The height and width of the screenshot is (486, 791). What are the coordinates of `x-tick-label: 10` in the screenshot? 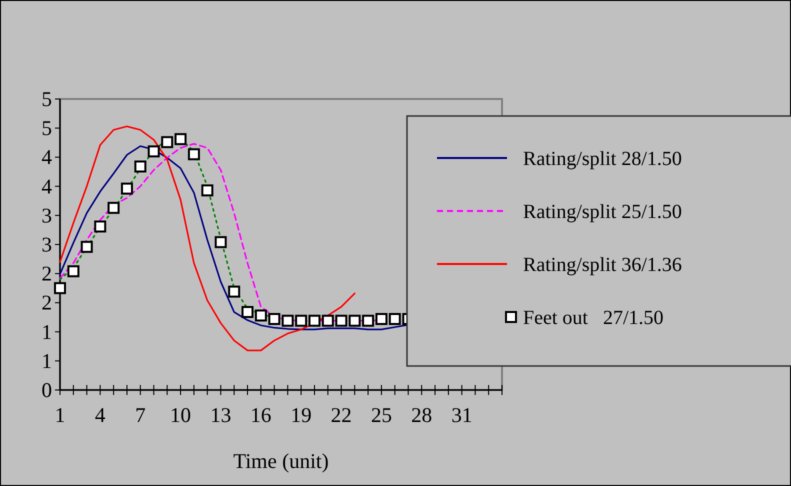 It's located at (181, 415).